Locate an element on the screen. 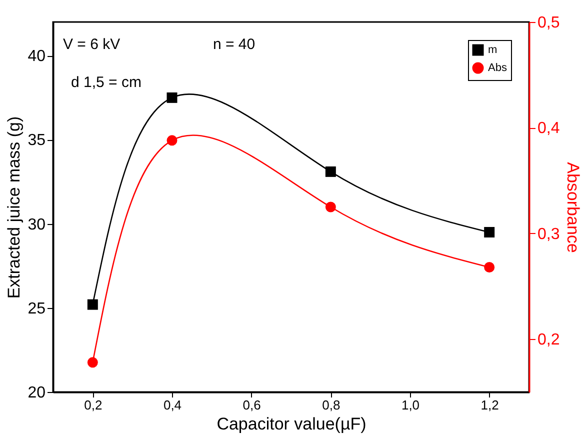  x-tick-label: 0,2 is located at coordinates (93, 405).